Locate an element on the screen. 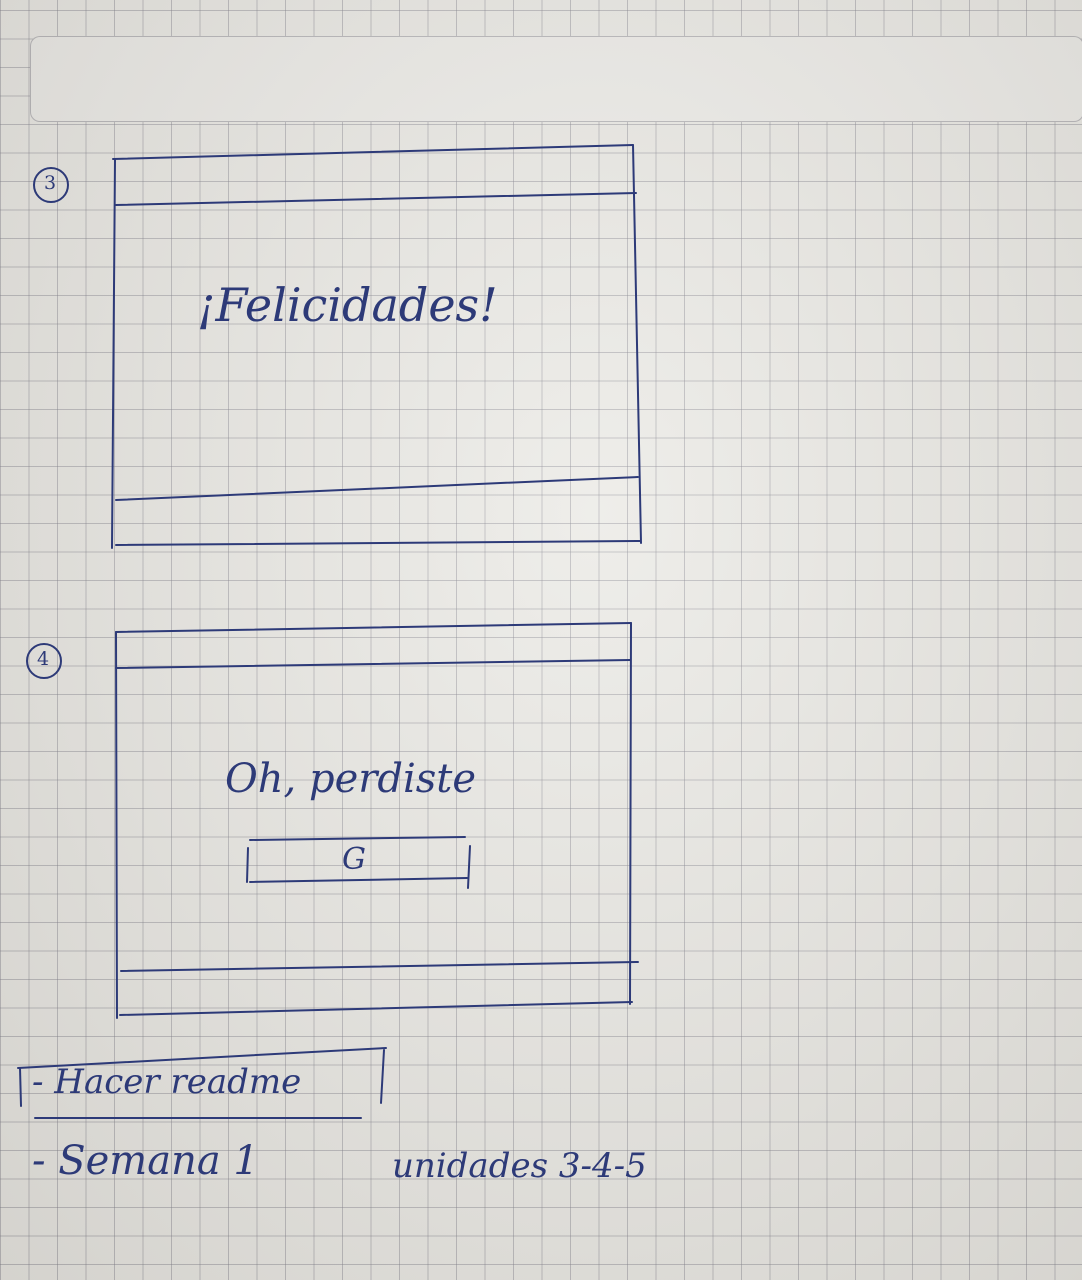  screen3-message: ¡Felicidades! is located at coordinates (347, 305).